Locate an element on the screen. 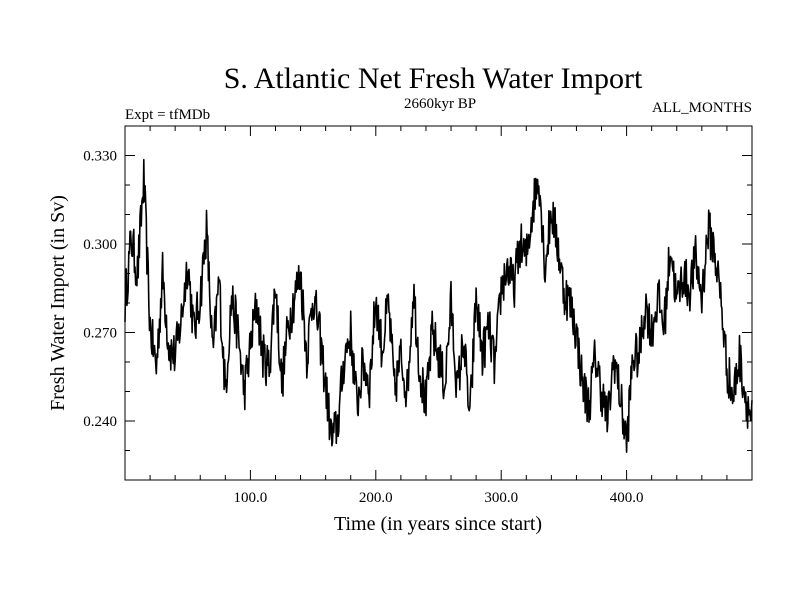 Image resolution: width=800 pixels, height=600 pixels. x-tick-labels: 100.0 200.0 300.0 400.0 is located at coordinates (439, 498).